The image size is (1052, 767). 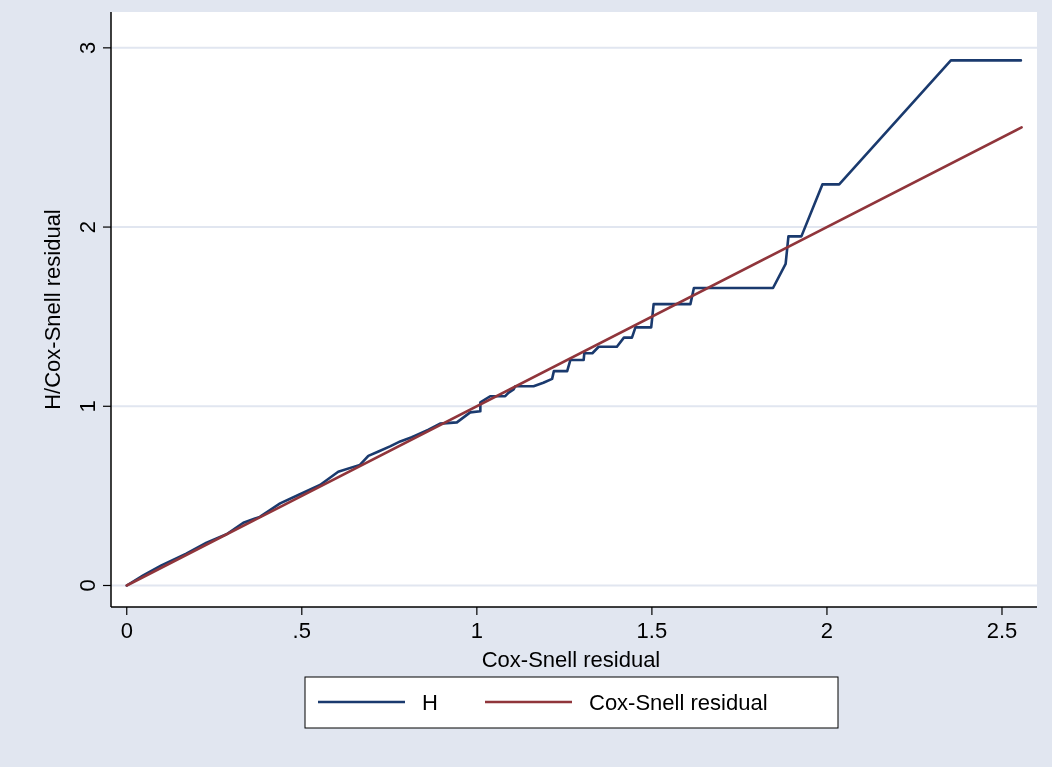 I want to click on x-tick-label: 0, so click(x=126, y=630).